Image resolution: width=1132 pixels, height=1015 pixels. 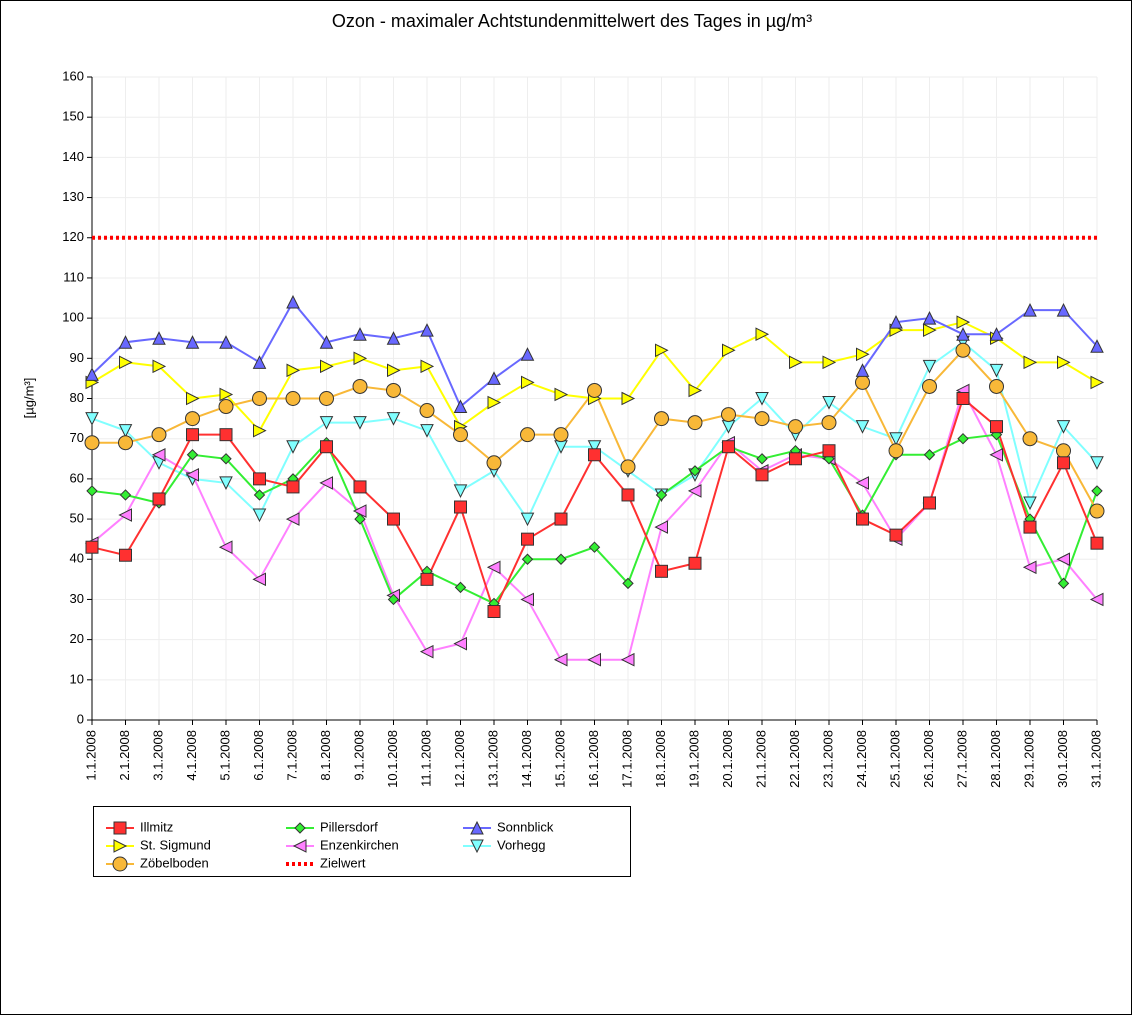 I want to click on y-tick-label: 120, so click(x=73, y=236).